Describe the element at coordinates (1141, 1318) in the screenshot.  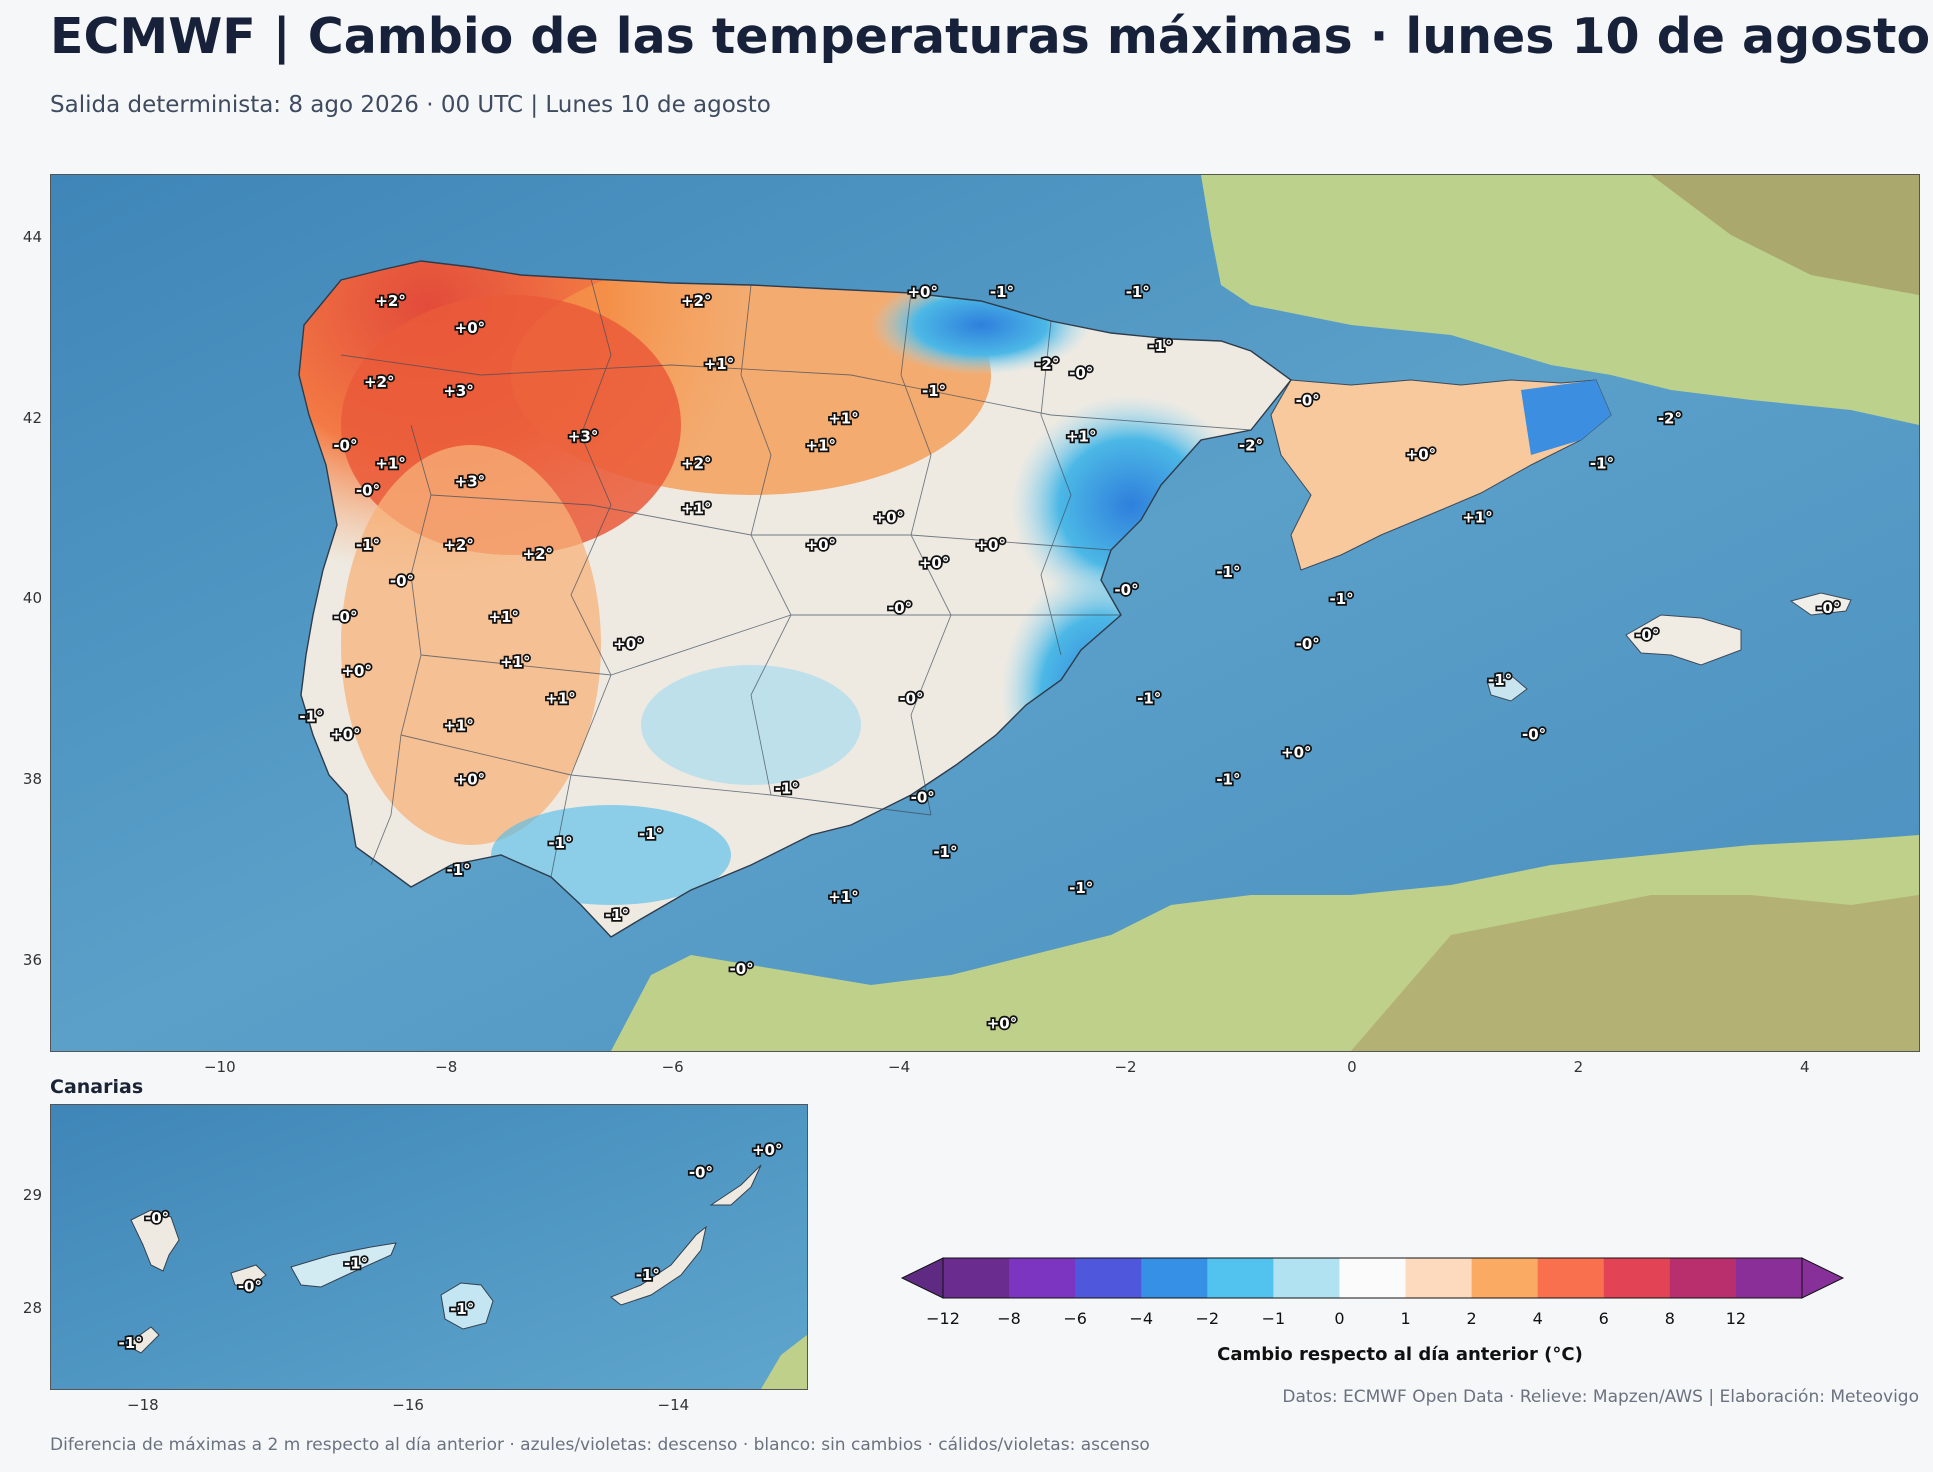
I see `colorbar-tick-label: −4` at that location.